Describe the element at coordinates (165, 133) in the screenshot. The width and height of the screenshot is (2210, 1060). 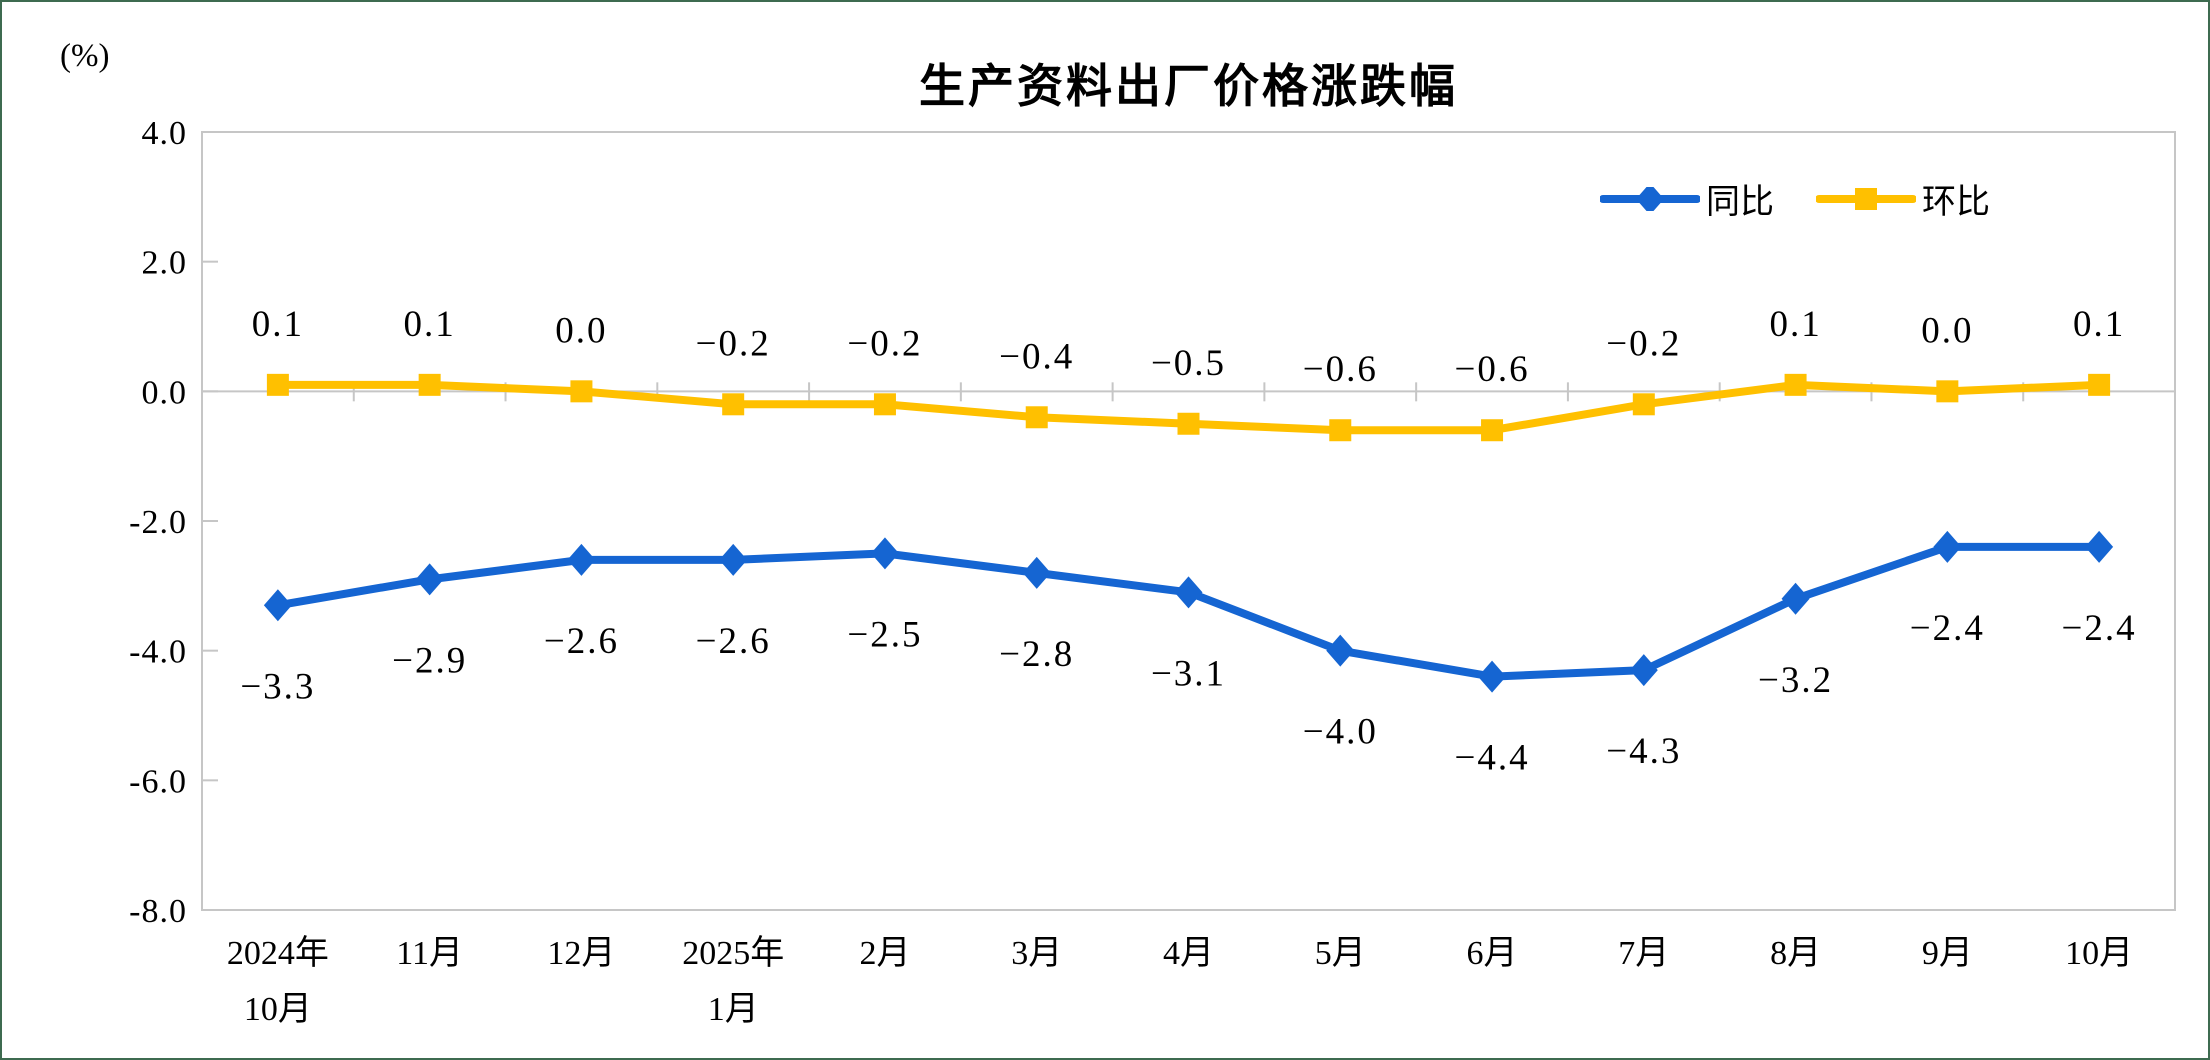
I see `y-axis-tick-label: 4.0` at that location.